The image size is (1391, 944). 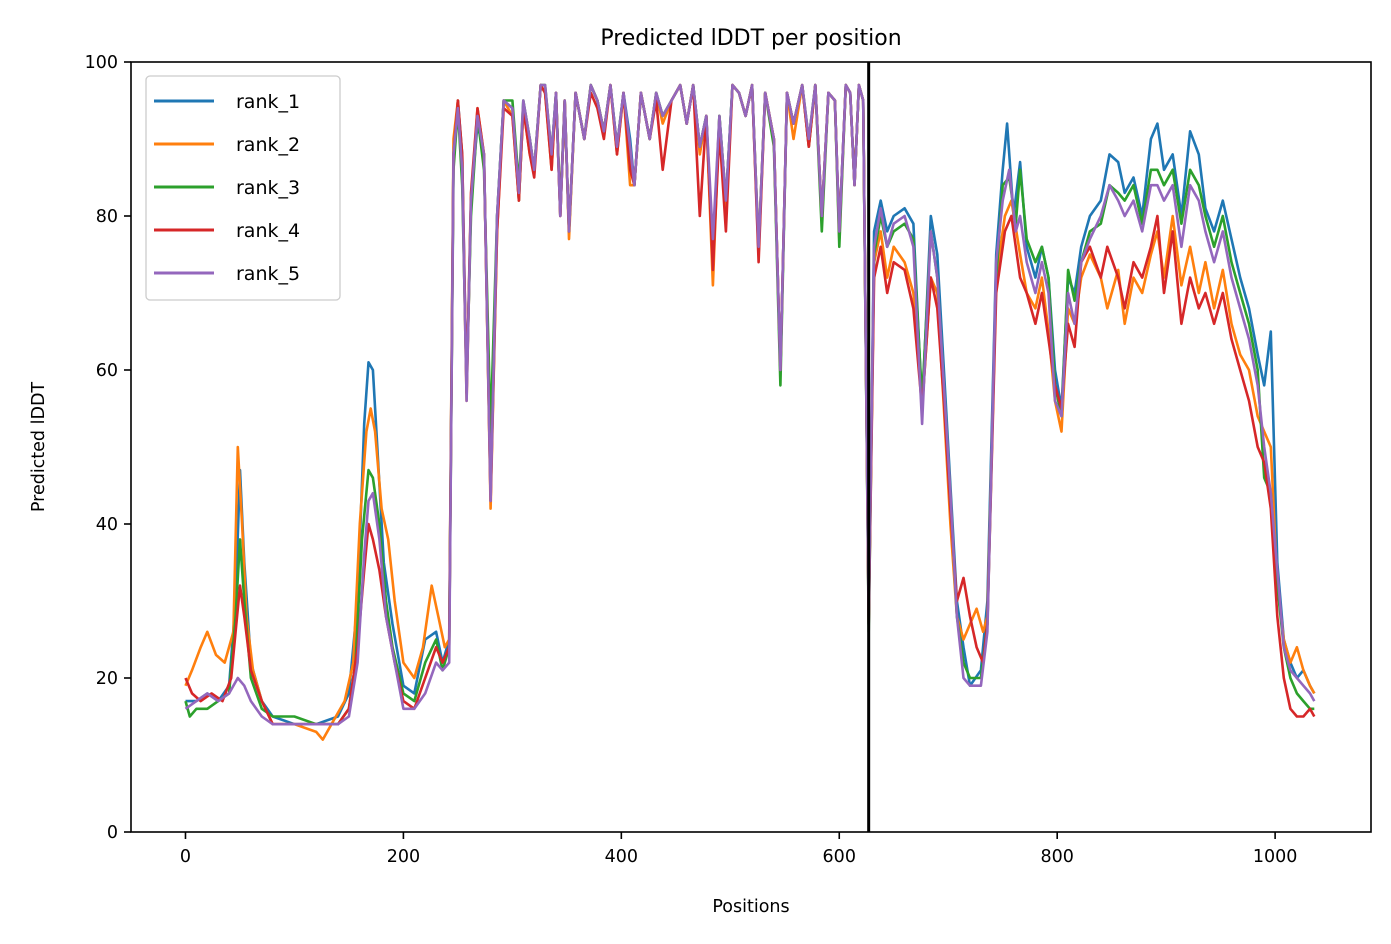 I want to click on x-tick-label: 1000, so click(x=1275, y=857).